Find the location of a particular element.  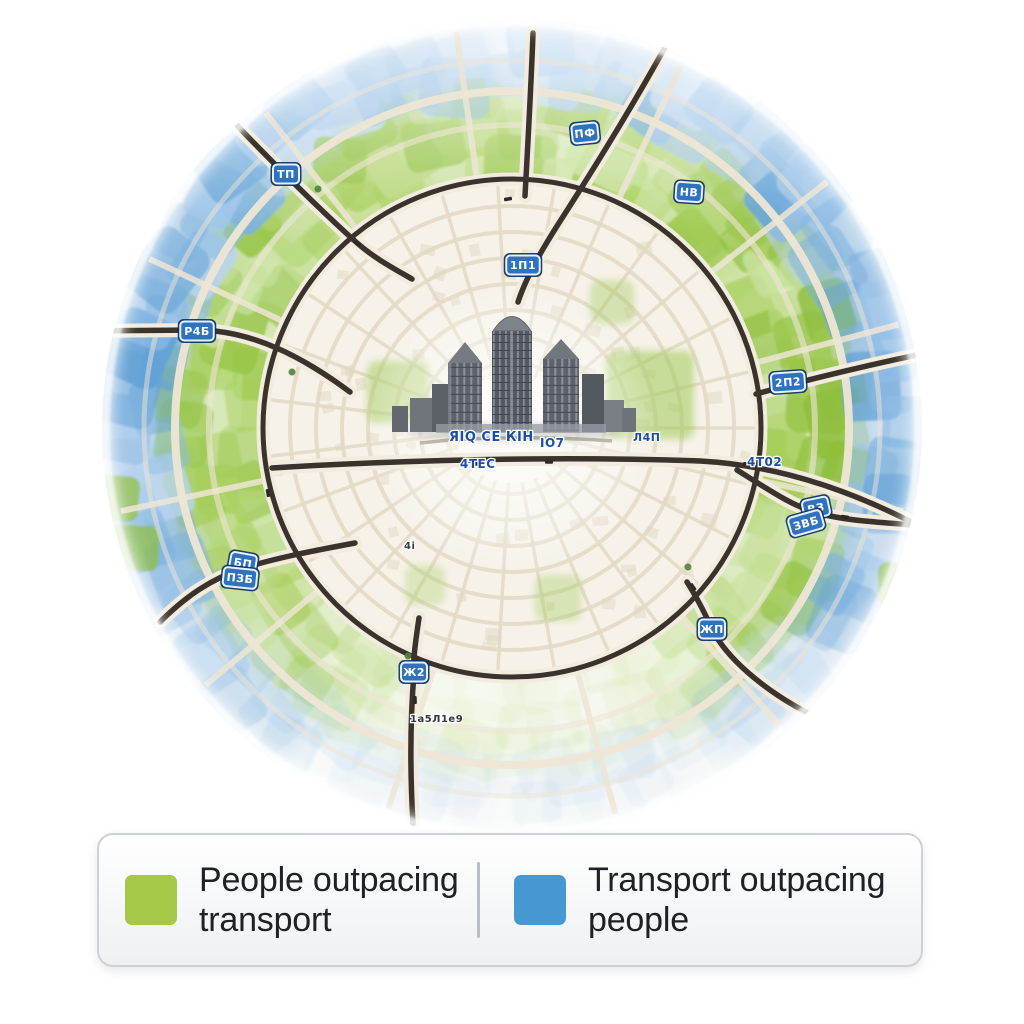

legend-entry-transport: Transport outpacing people is located at coordinates (716, 900).